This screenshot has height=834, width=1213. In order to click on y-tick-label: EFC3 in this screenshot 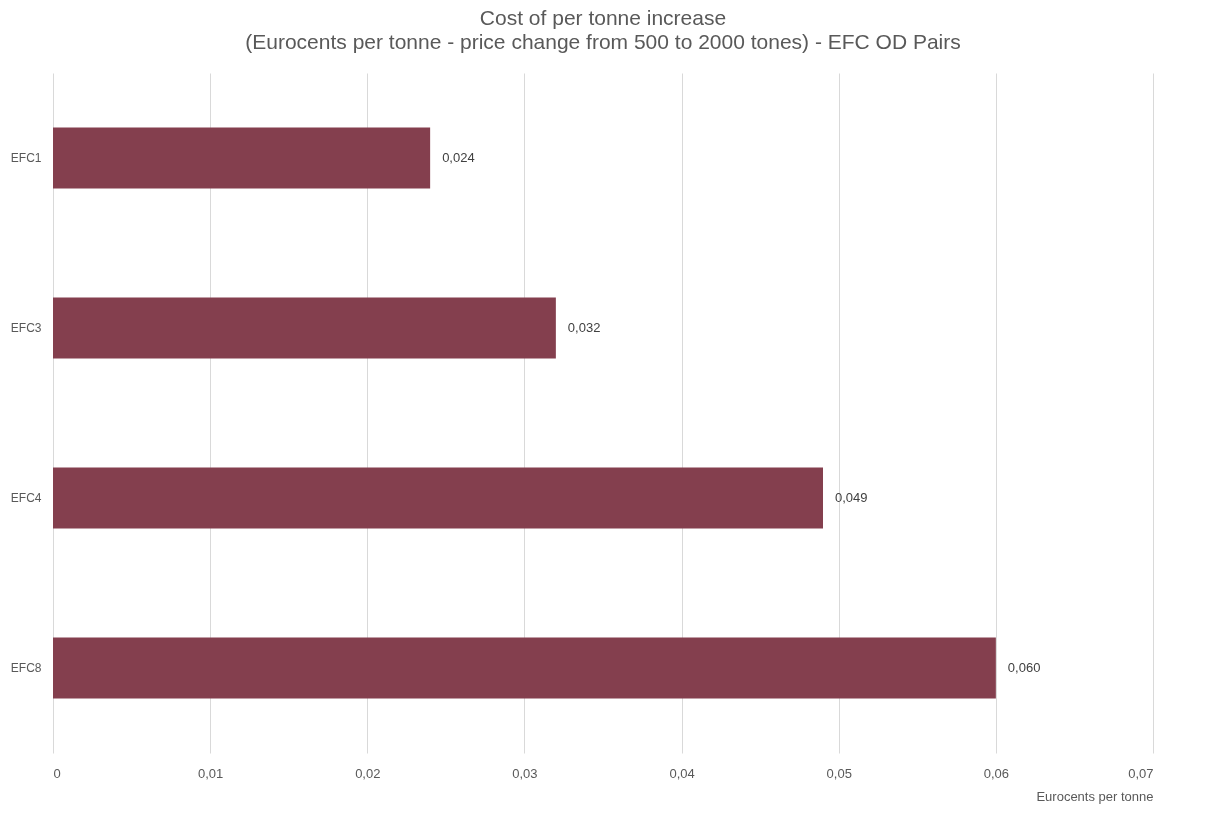, I will do `click(26, 328)`.